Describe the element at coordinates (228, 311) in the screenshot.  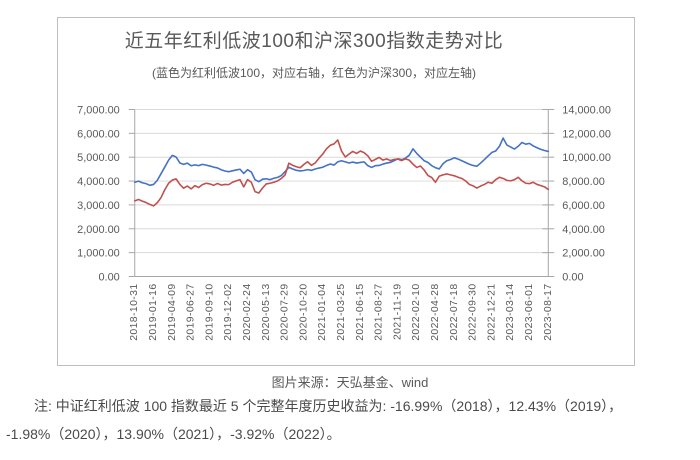
I see `x-axis-label: 2019-12-02` at that location.